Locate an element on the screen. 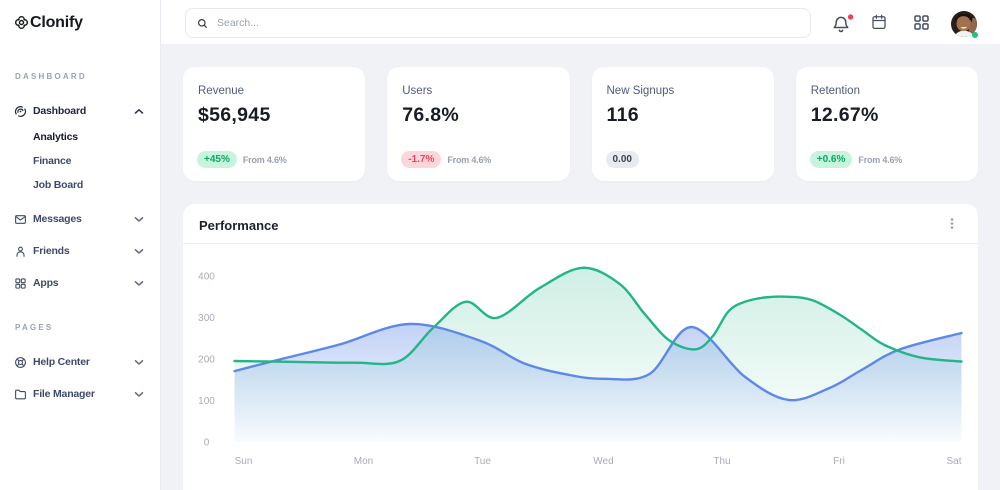  svg-text: Sun is located at coordinates (244, 461).